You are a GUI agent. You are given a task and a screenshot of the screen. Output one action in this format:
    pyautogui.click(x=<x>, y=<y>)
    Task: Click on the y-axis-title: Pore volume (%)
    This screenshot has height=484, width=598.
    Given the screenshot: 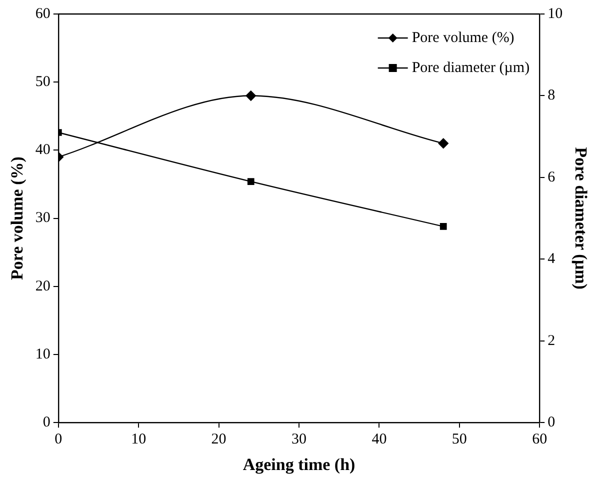 What is the action you would take?
    pyautogui.click(x=17, y=218)
    